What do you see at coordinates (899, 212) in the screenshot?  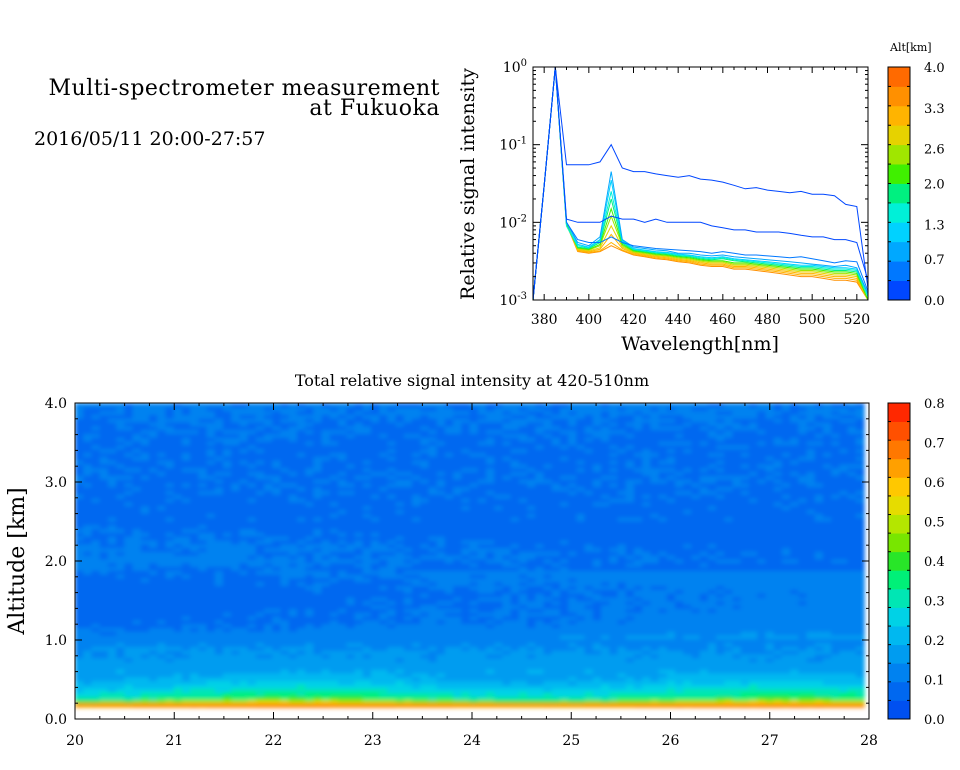 I see `altitude-colorbar-cell` at bounding box center [899, 212].